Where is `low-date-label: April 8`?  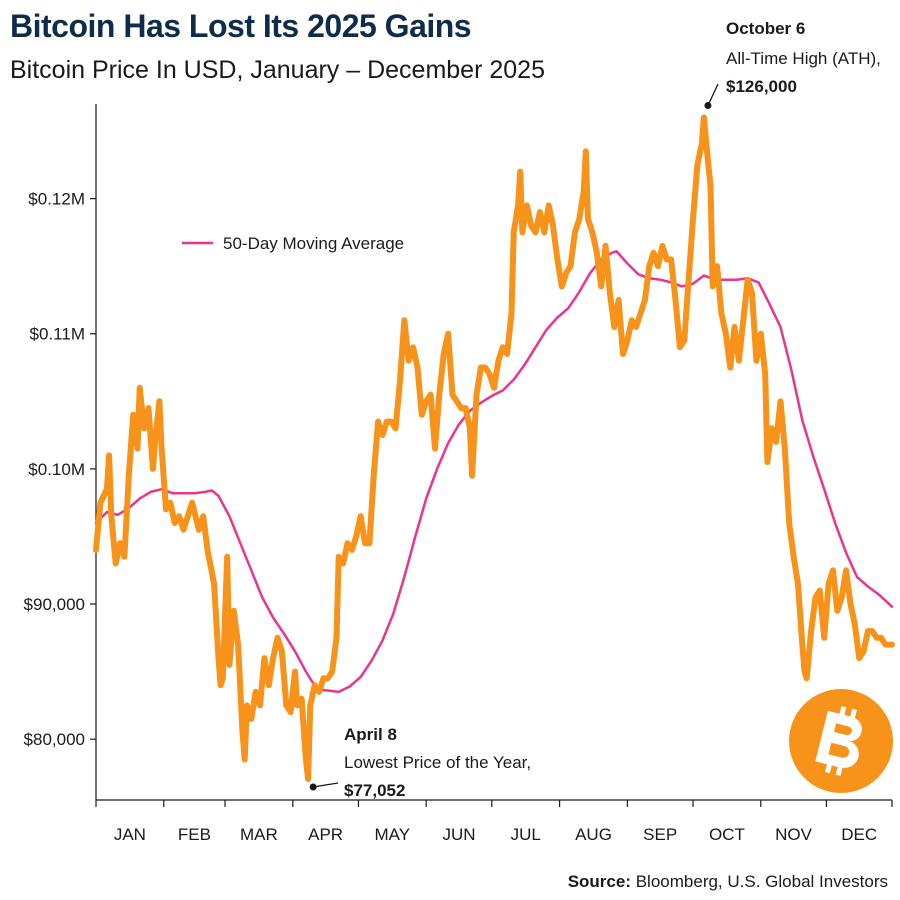 low-date-label: April 8 is located at coordinates (370, 734).